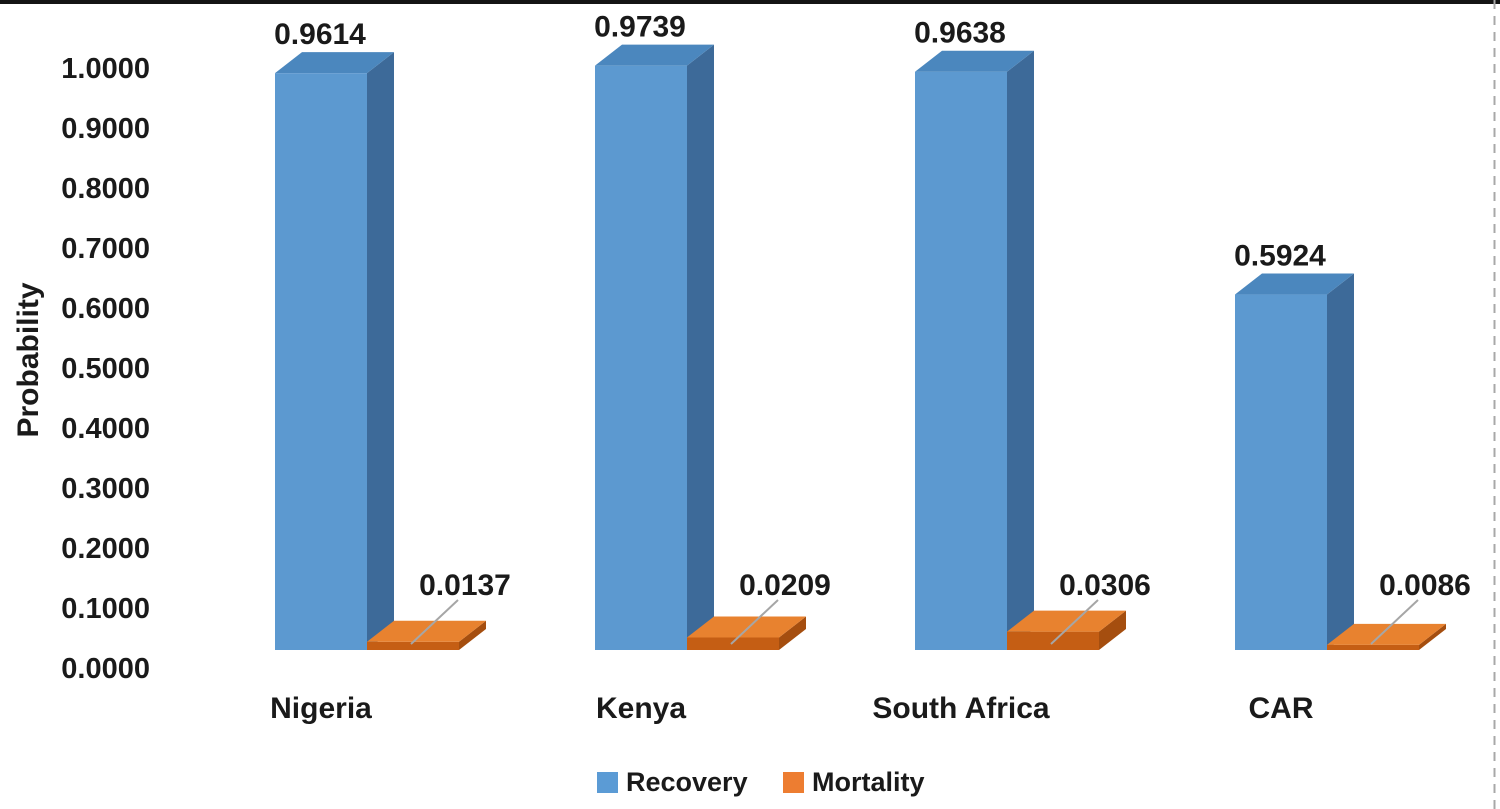 The height and width of the screenshot is (809, 1500). Describe the element at coordinates (793, 782) in the screenshot. I see `legend-swatch-mortality` at that location.